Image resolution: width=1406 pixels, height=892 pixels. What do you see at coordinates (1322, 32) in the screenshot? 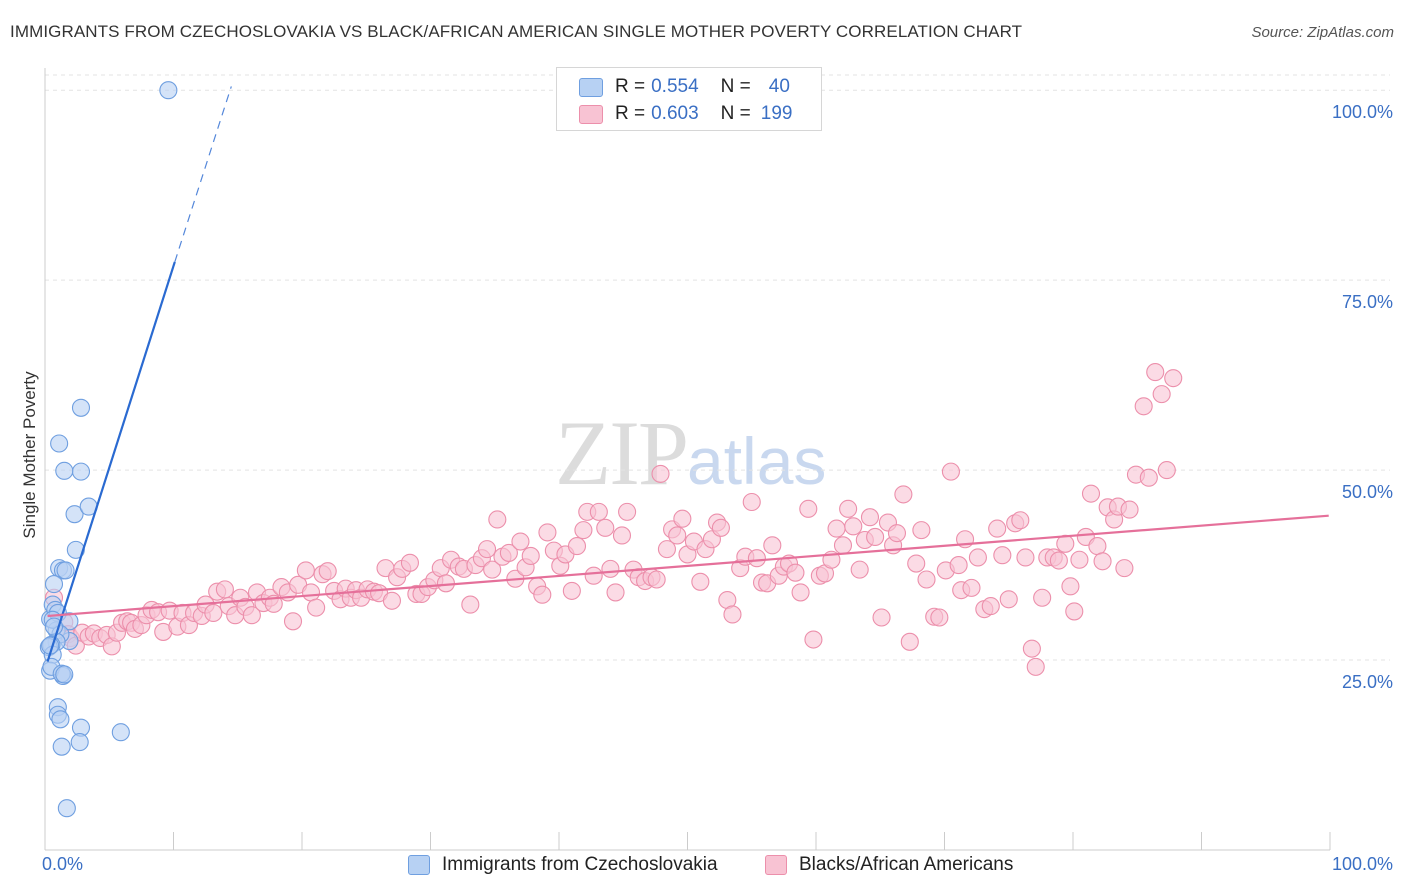
I see `chart-source: Source: ZipAtlas.com` at bounding box center [1322, 32].